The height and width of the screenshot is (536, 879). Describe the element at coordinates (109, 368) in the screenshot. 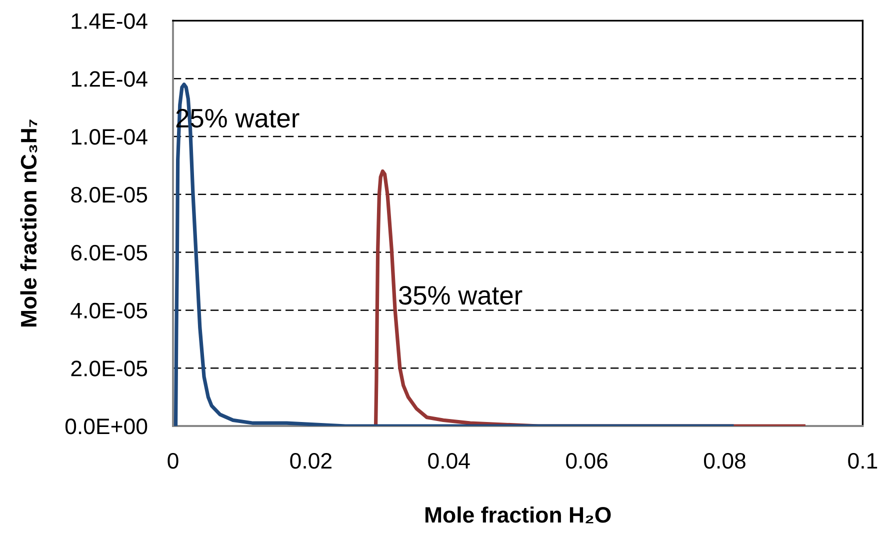

I see `y-tick-label: 2.0E-05` at that location.